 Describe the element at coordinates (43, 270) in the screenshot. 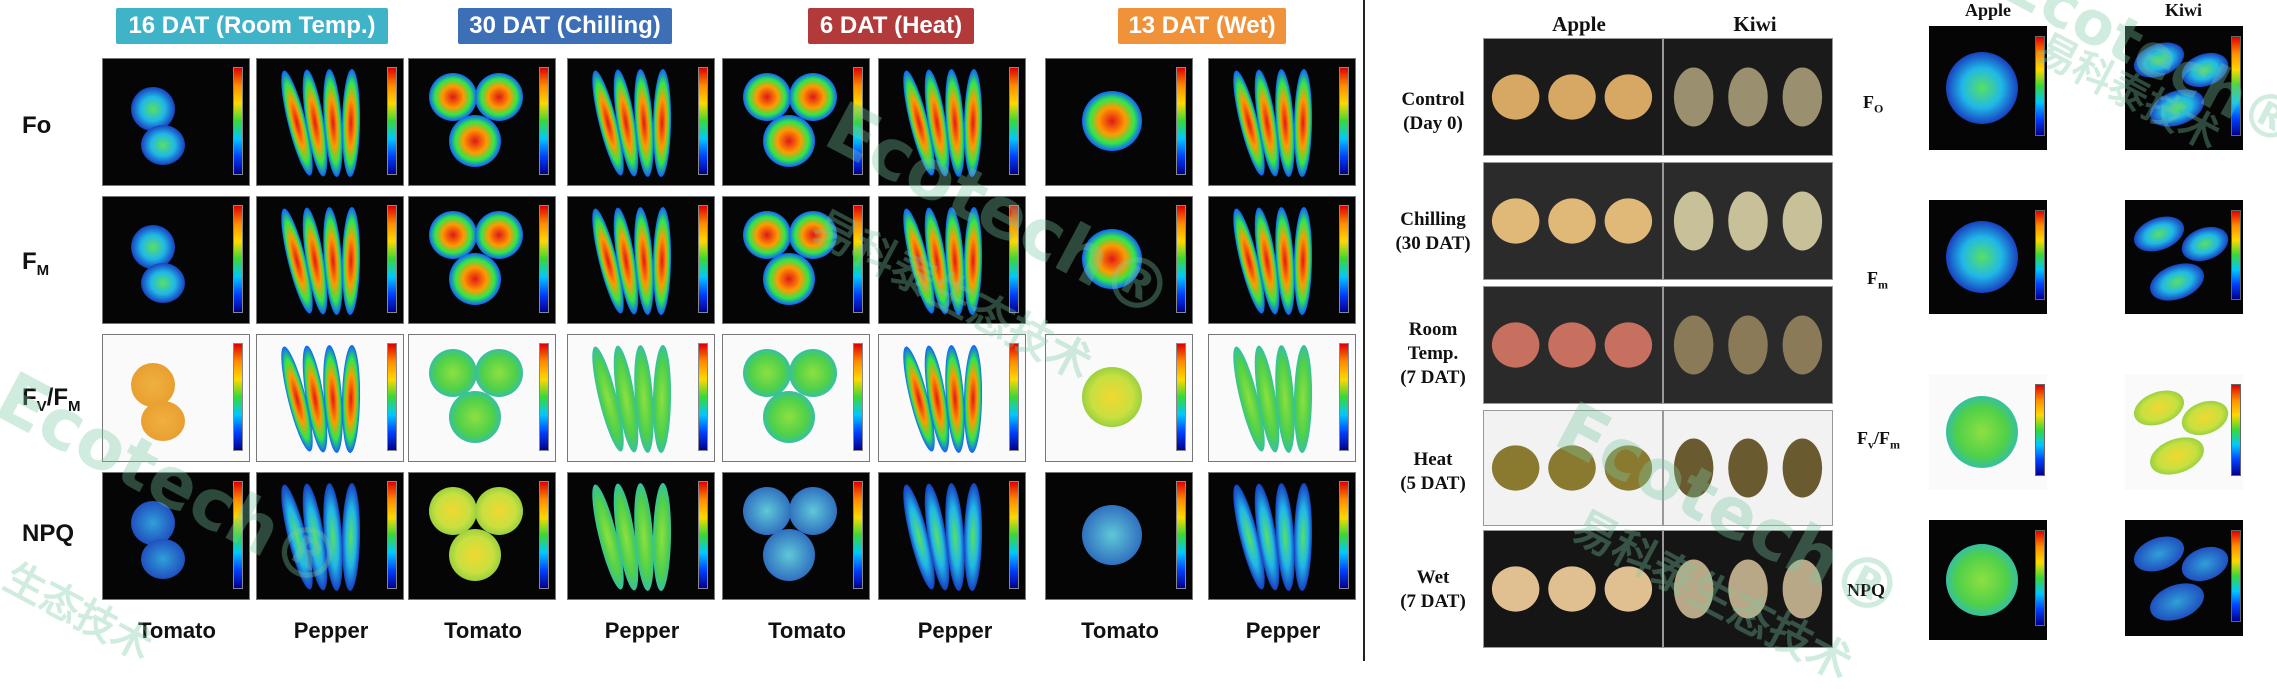

I see `row-label-fm-sub: M` at that location.